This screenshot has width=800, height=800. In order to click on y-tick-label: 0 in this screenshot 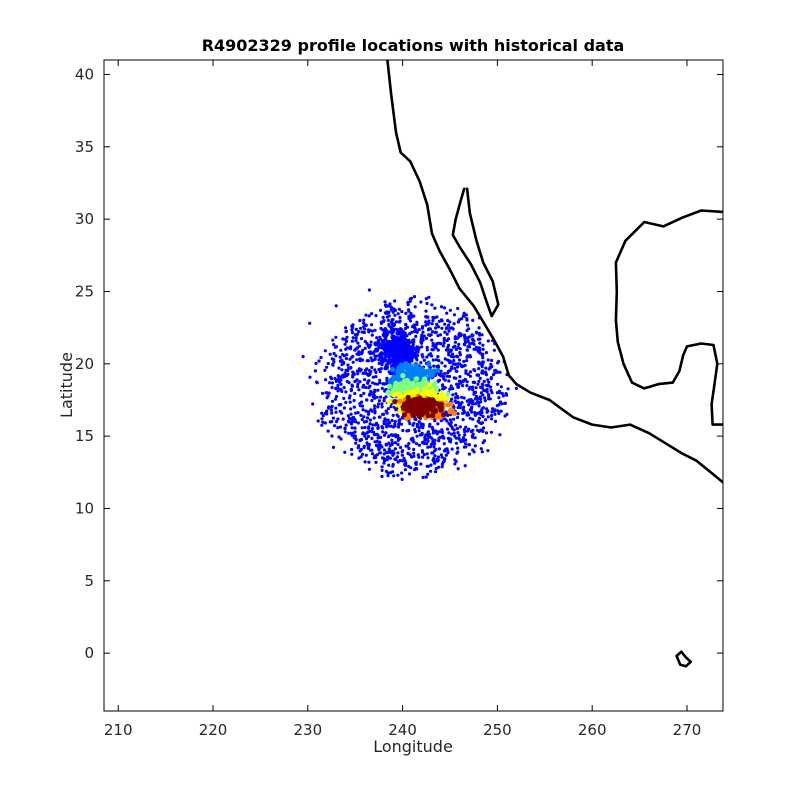, I will do `click(89, 653)`.